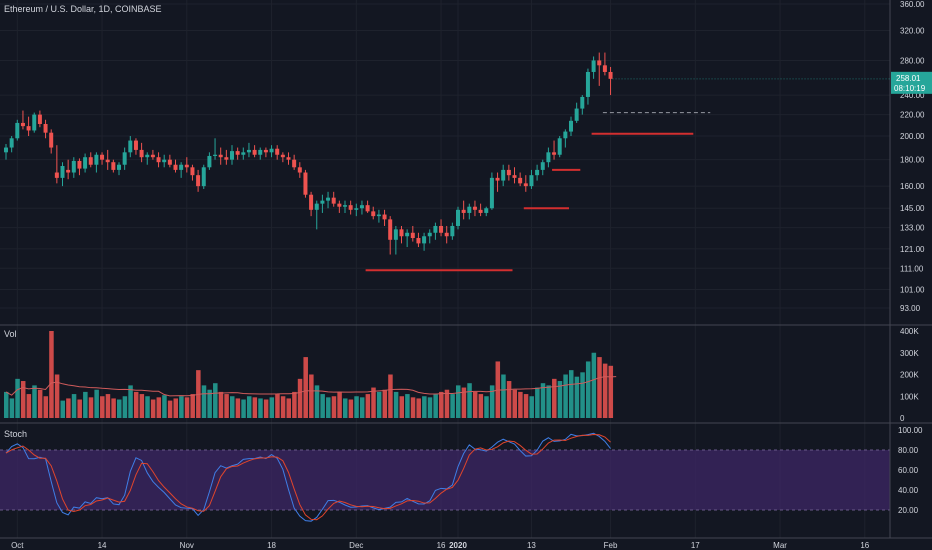  What do you see at coordinates (912, 268) in the screenshot?
I see `price-tick-label: 111.00` at bounding box center [912, 268].